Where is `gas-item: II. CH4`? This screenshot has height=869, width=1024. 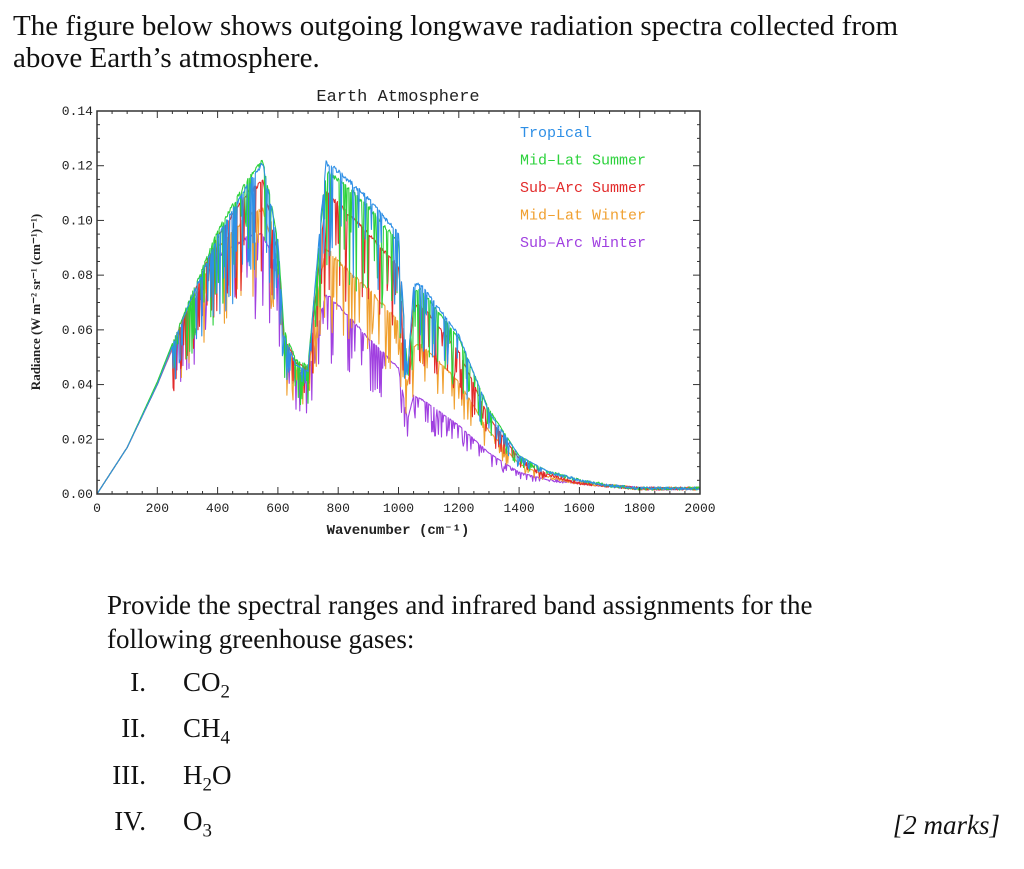
gas-item: II. CH4 is located at coordinates (165, 733).